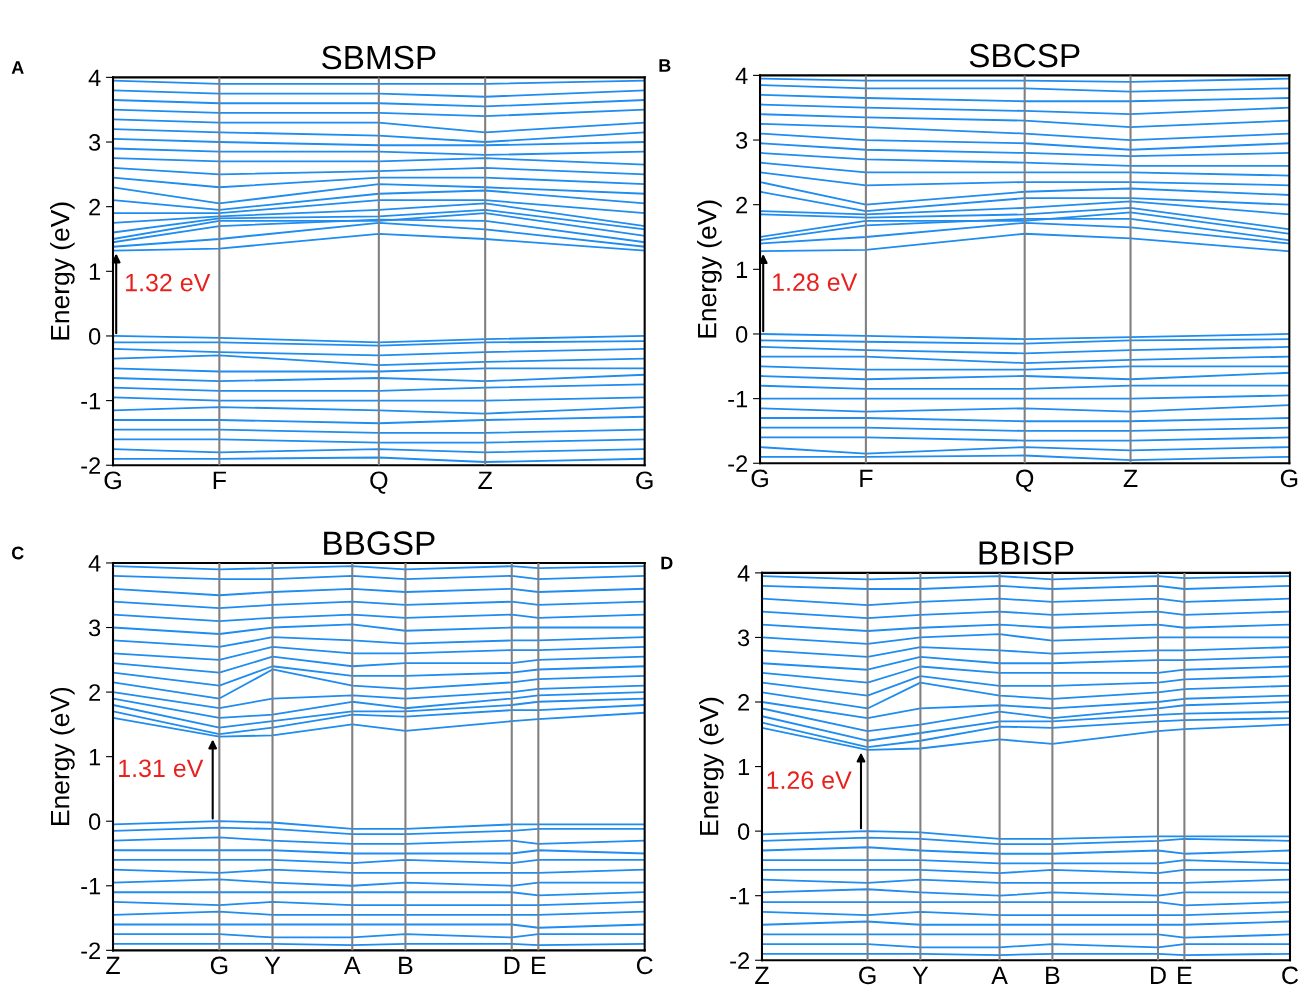 This screenshot has height=992, width=1305. Describe the element at coordinates (17, 67) in the screenshot. I see `text: A` at that location.